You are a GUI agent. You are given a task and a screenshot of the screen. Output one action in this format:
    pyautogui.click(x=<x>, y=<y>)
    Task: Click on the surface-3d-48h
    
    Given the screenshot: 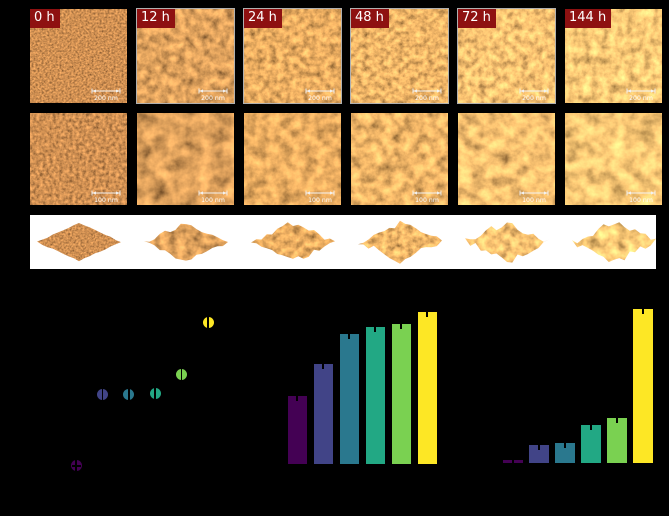 What is the action you would take?
    pyautogui.click(x=399, y=242)
    